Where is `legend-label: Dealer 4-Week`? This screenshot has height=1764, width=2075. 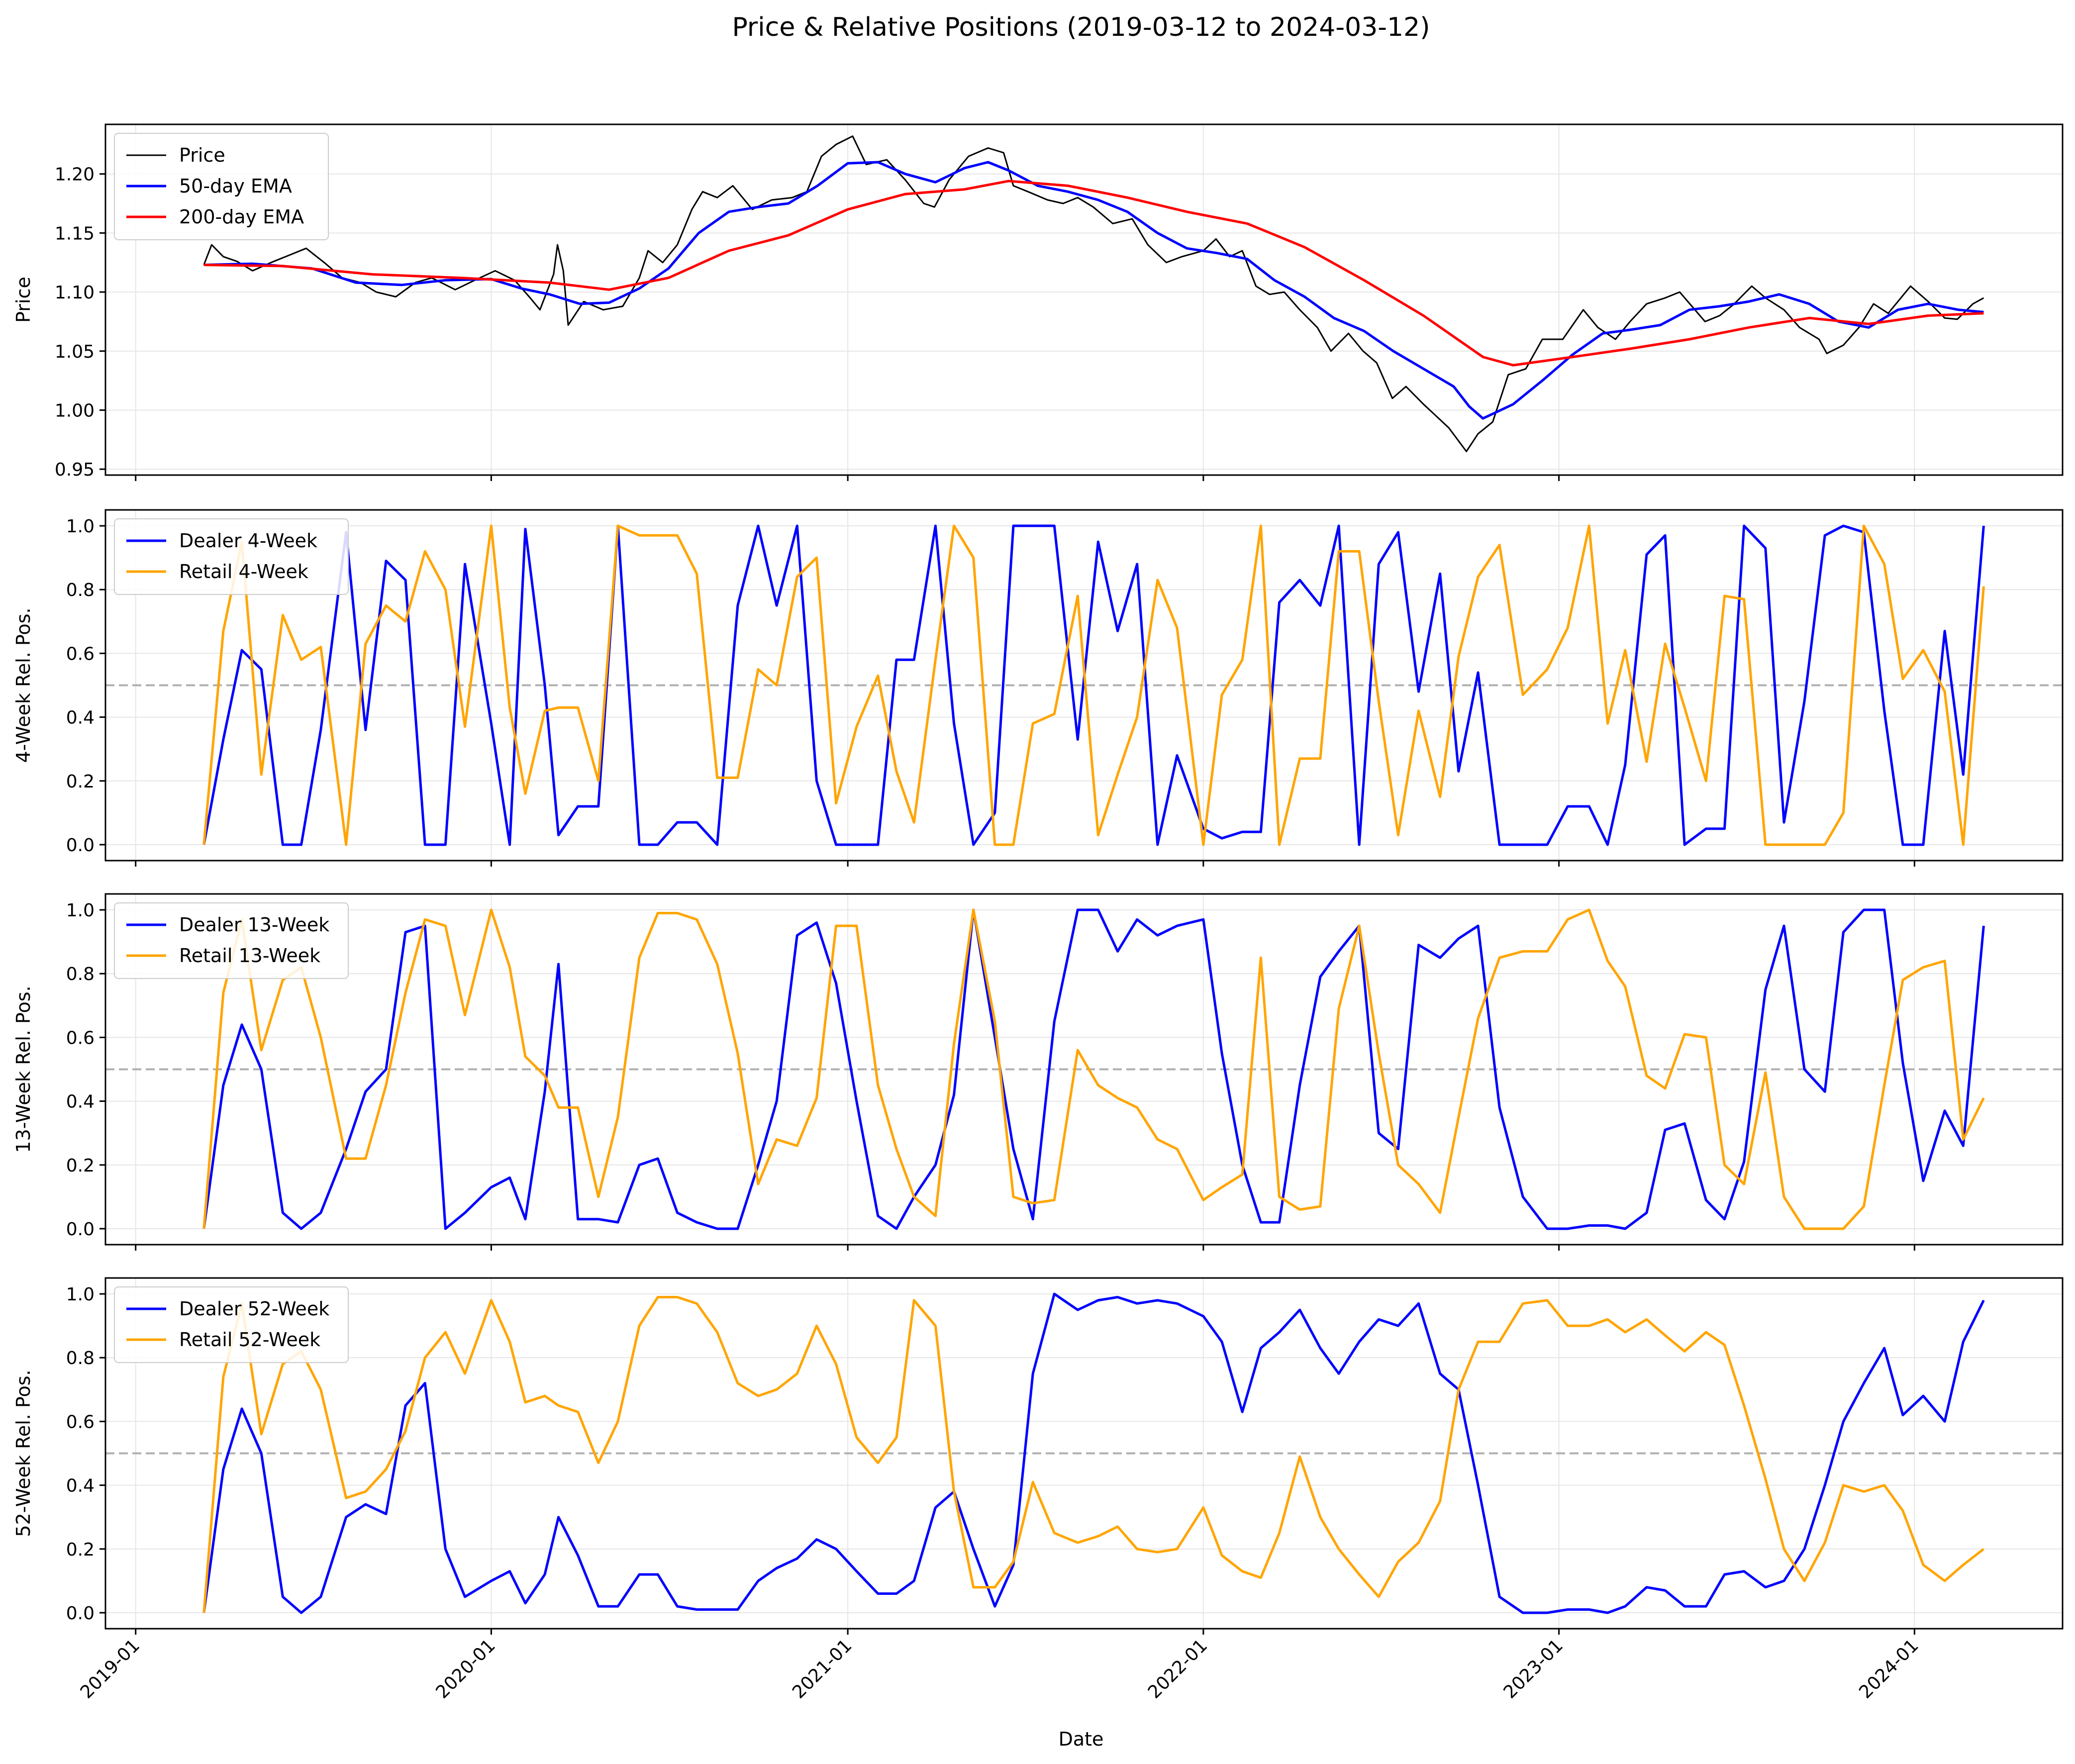 legend-label: Dealer 4-Week is located at coordinates (248, 541).